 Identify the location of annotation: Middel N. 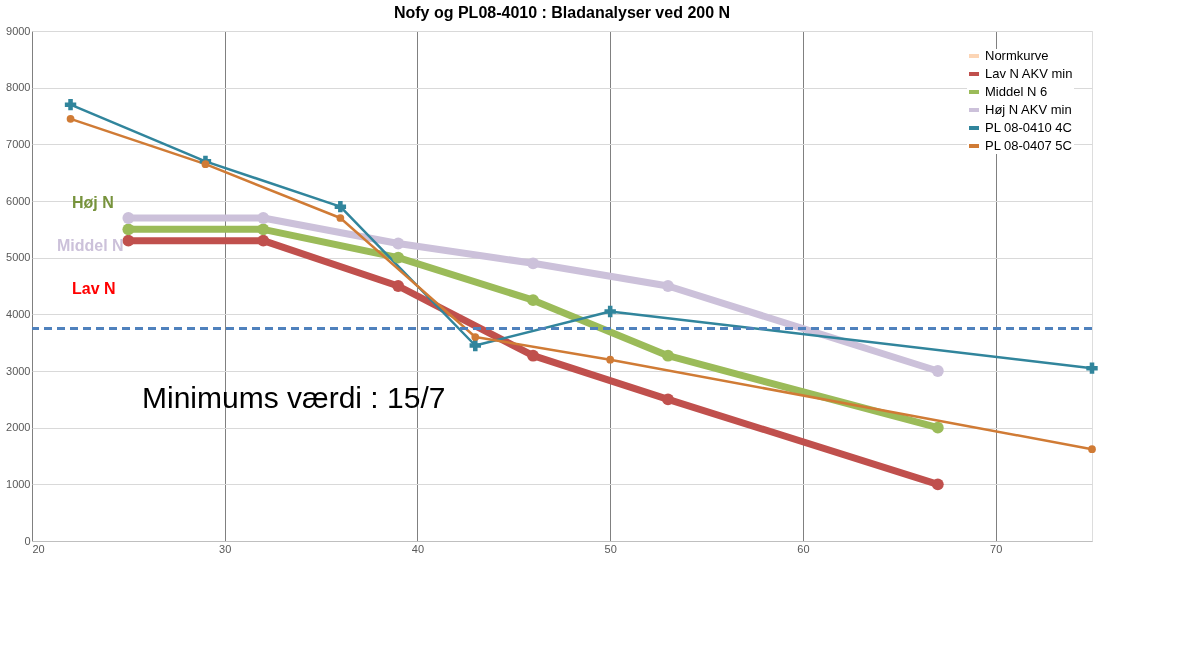
(90, 245).